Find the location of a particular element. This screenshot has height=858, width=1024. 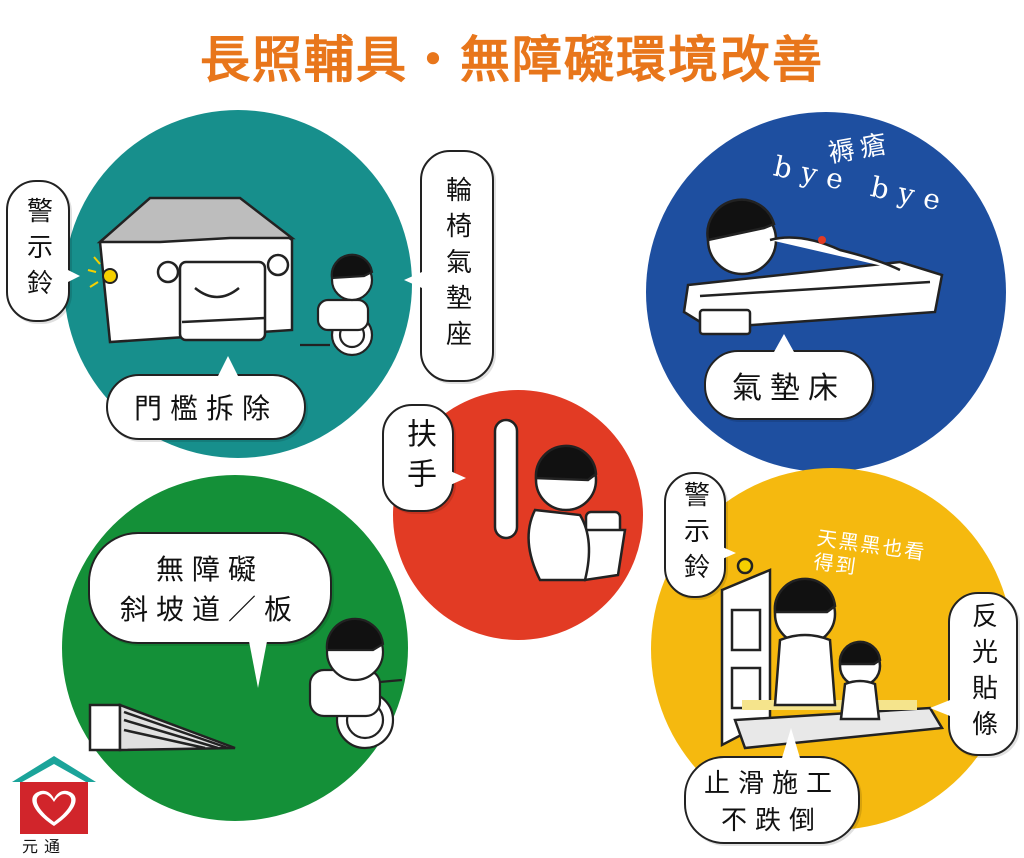

grab-bar-illustration is located at coordinates (560, 500).